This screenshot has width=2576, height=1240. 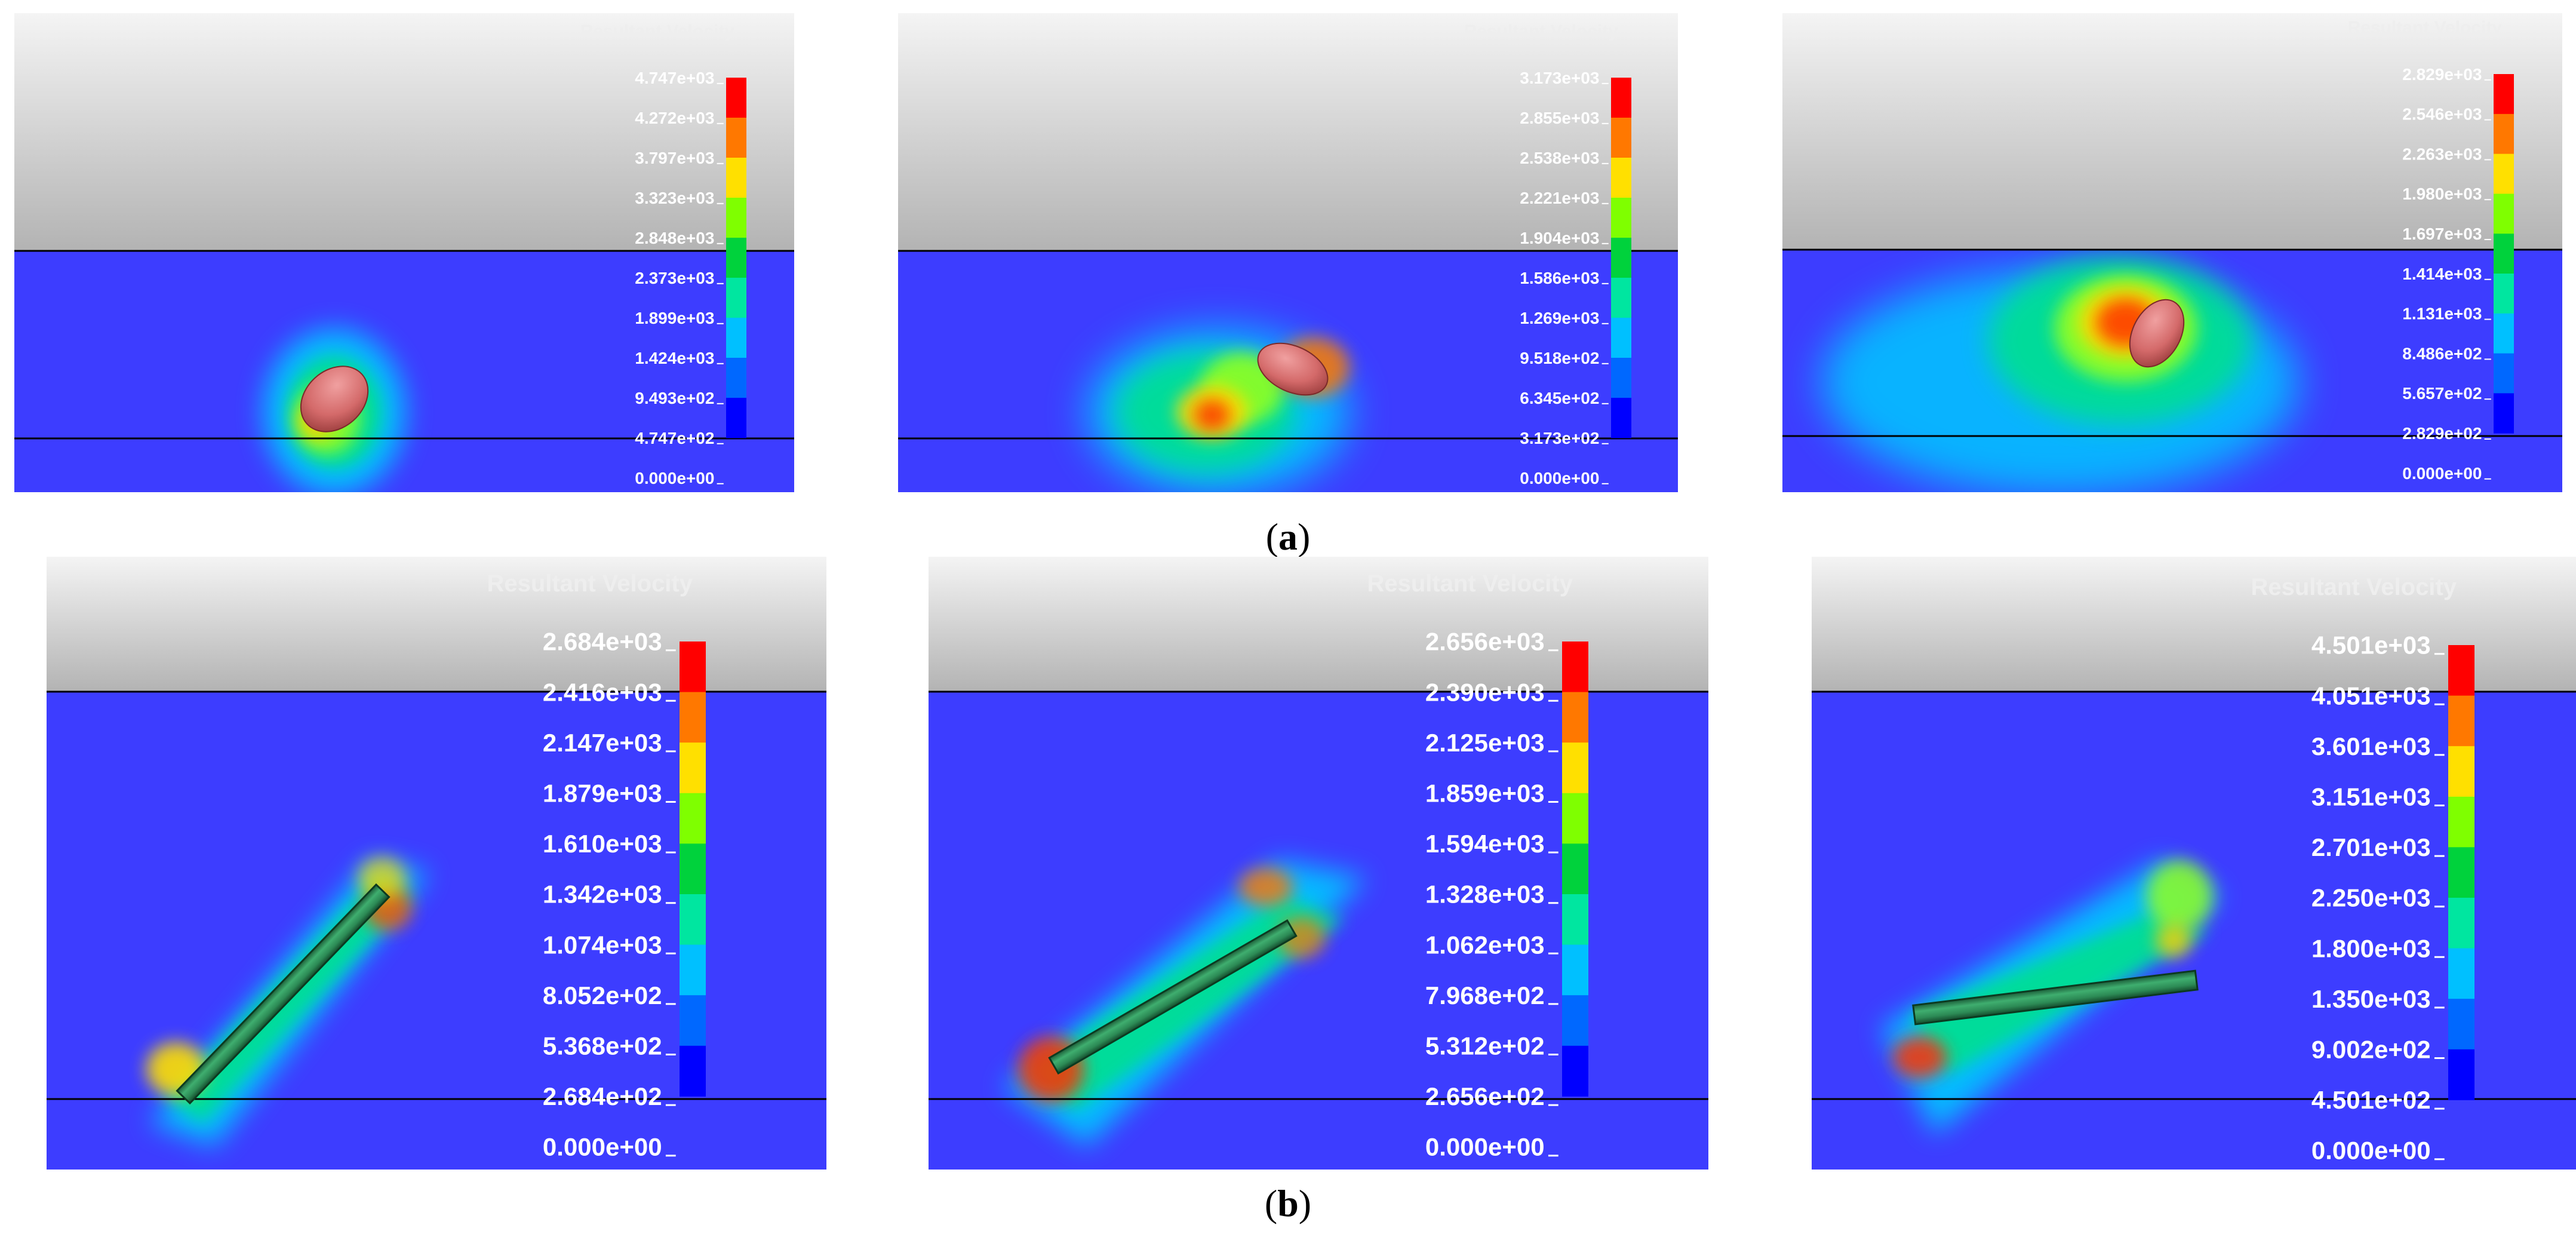 What do you see at coordinates (1559, 118) in the screenshot?
I see `legend-tick-label: 2.855e+03` at bounding box center [1559, 118].